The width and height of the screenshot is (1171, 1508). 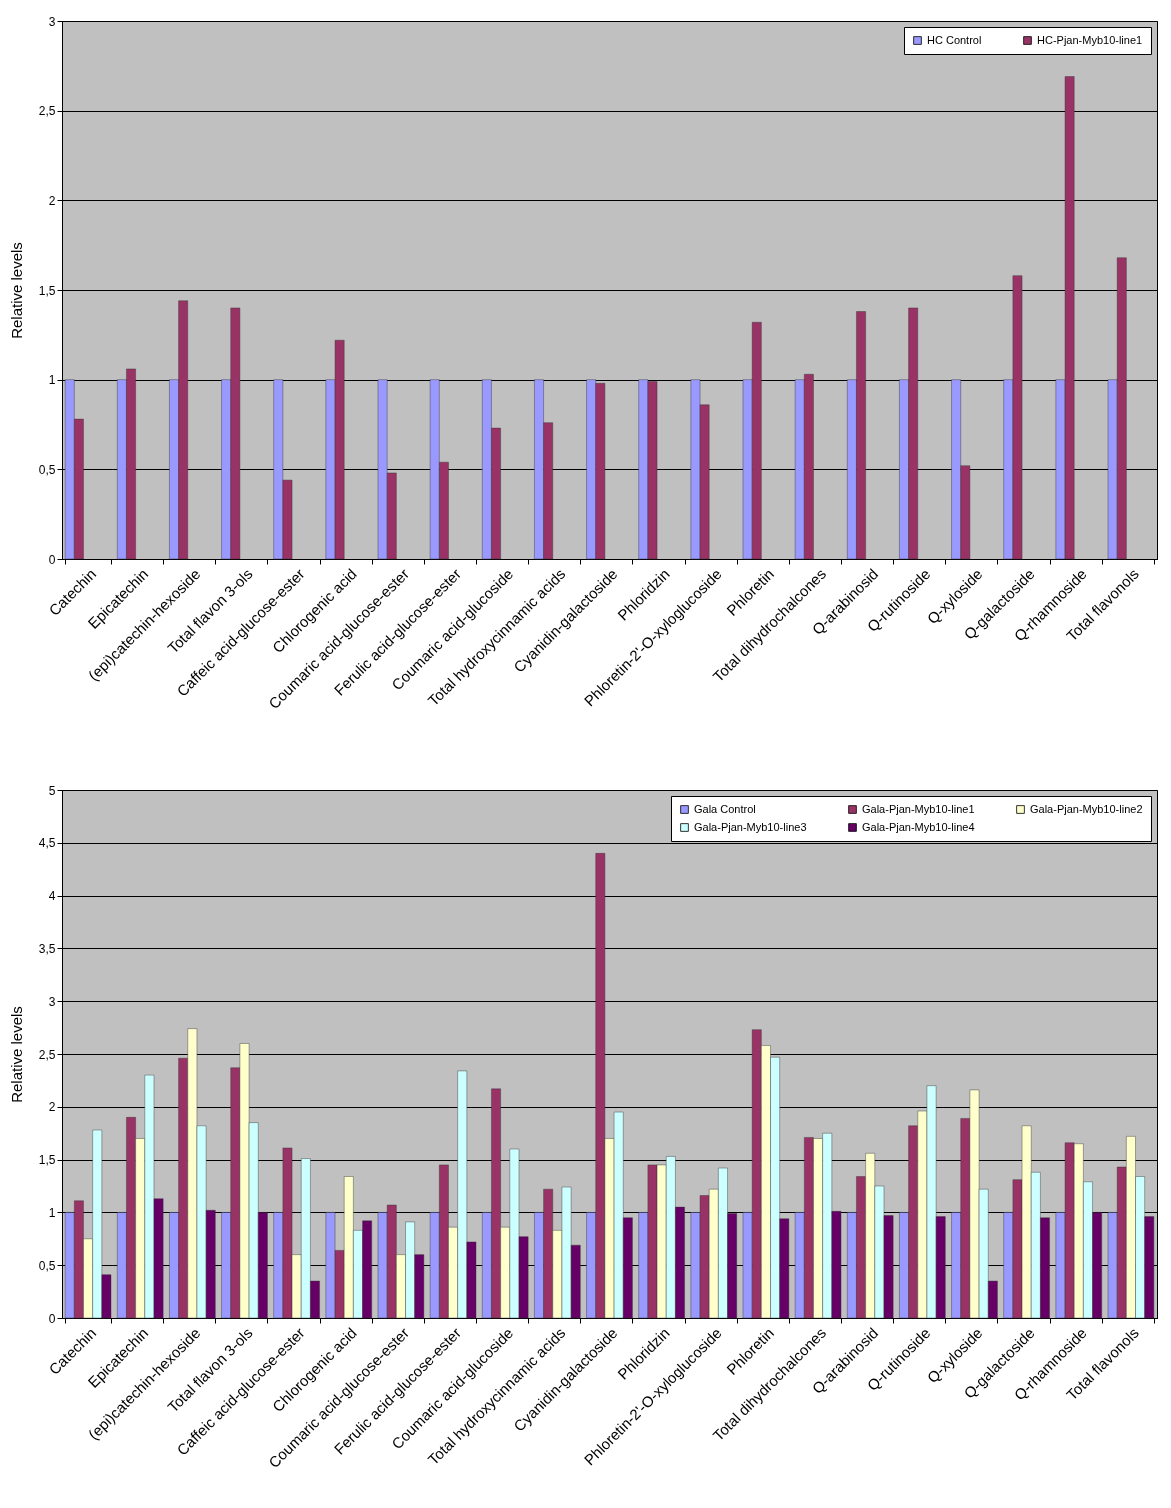 I want to click on legend-label: Gala-Pjan-Myb10-line1, so click(x=918, y=808).